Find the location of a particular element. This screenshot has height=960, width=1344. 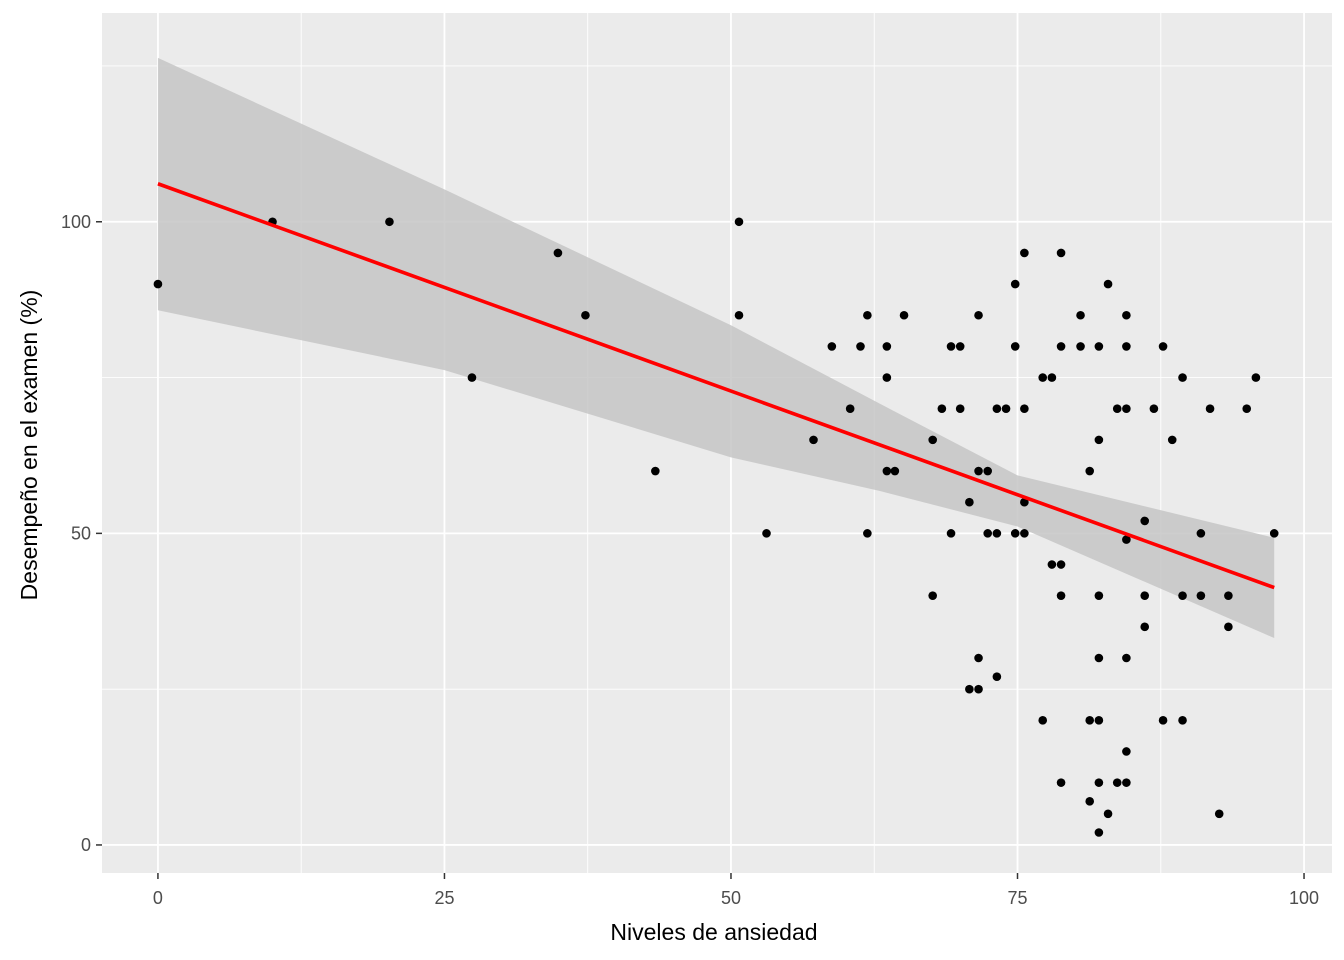

x-tick-label: 0 is located at coordinates (158, 898).